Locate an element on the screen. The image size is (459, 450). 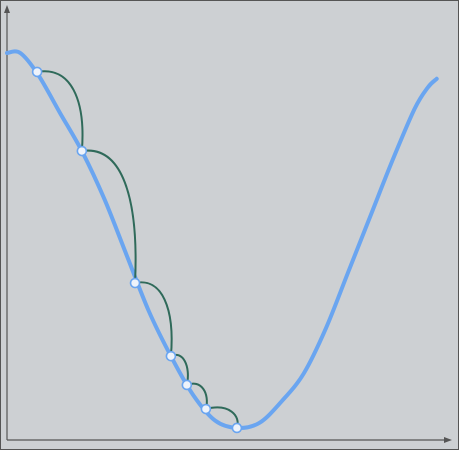
y-axis-arrow is located at coordinates (7, 9).